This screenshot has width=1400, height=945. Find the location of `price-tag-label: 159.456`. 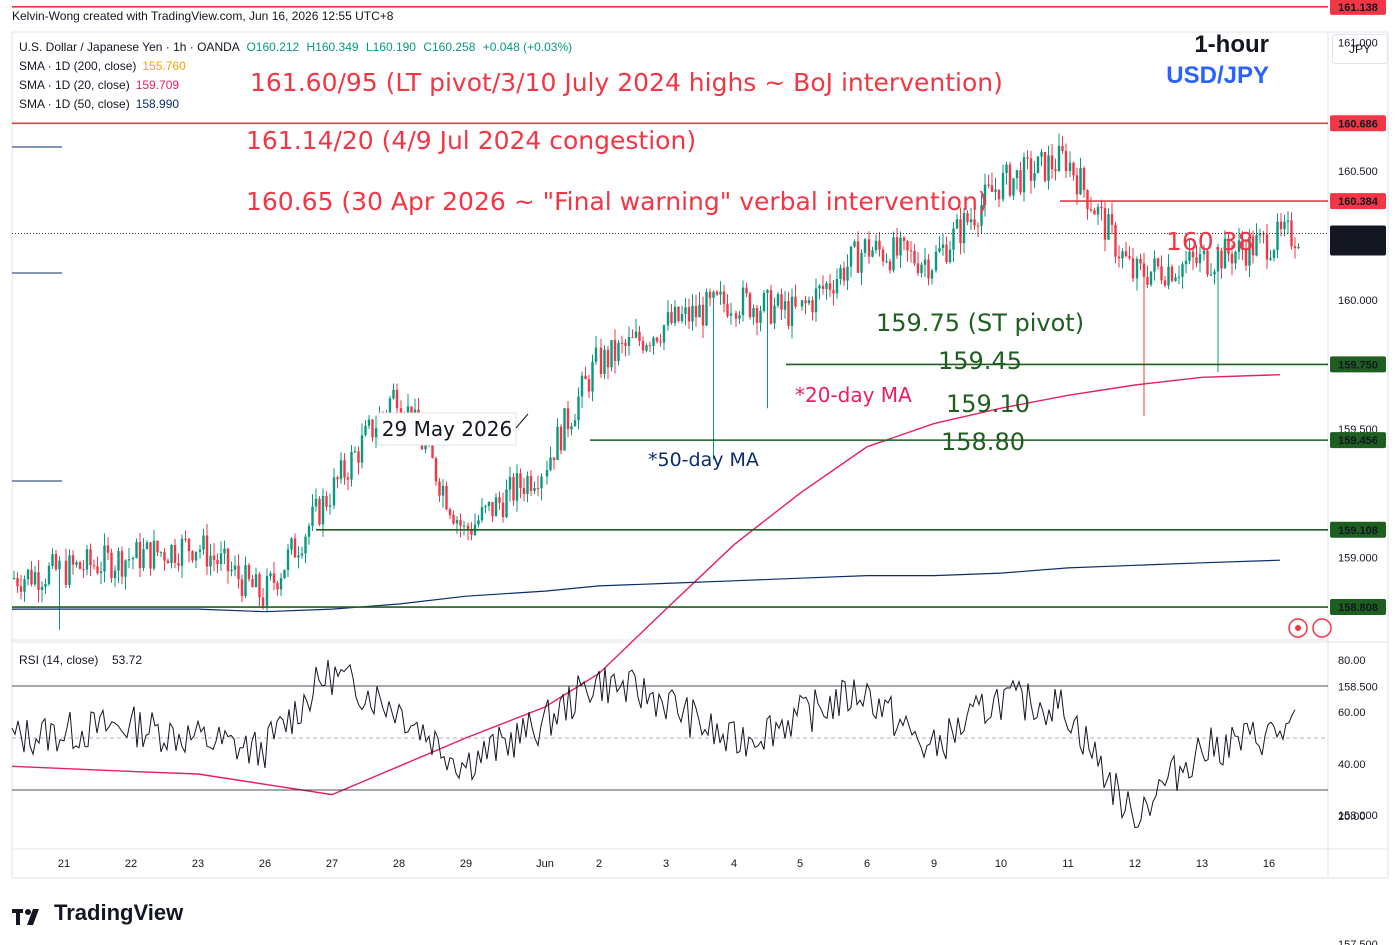

price-tag-label: 159.456 is located at coordinates (1358, 441).